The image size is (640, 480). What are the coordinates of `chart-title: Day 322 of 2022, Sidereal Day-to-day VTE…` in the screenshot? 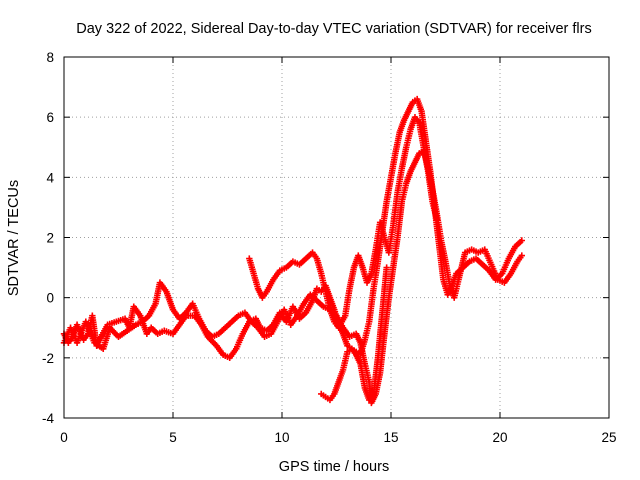 It's located at (333, 29).